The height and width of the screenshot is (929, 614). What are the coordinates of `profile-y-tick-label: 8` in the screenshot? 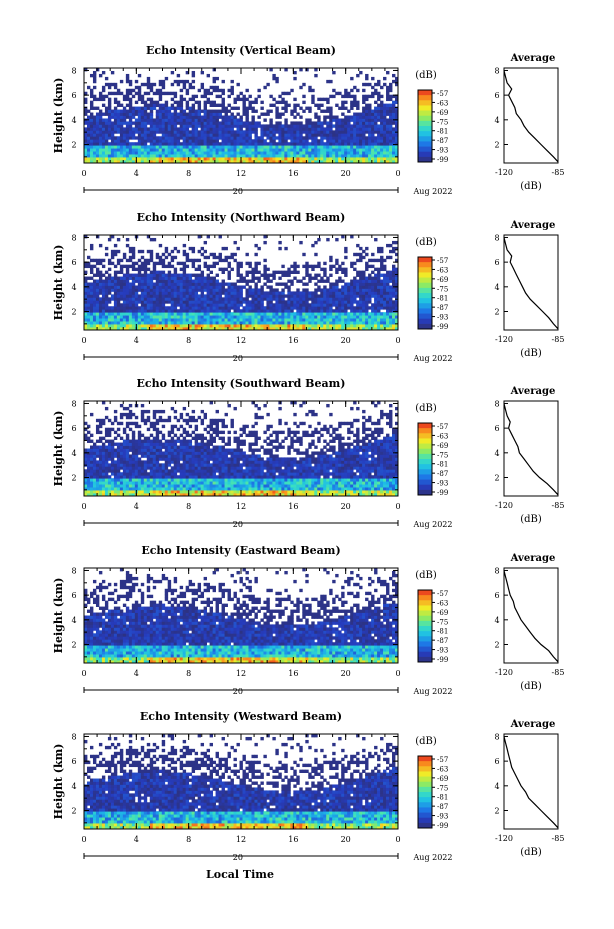 It's located at (496, 237).